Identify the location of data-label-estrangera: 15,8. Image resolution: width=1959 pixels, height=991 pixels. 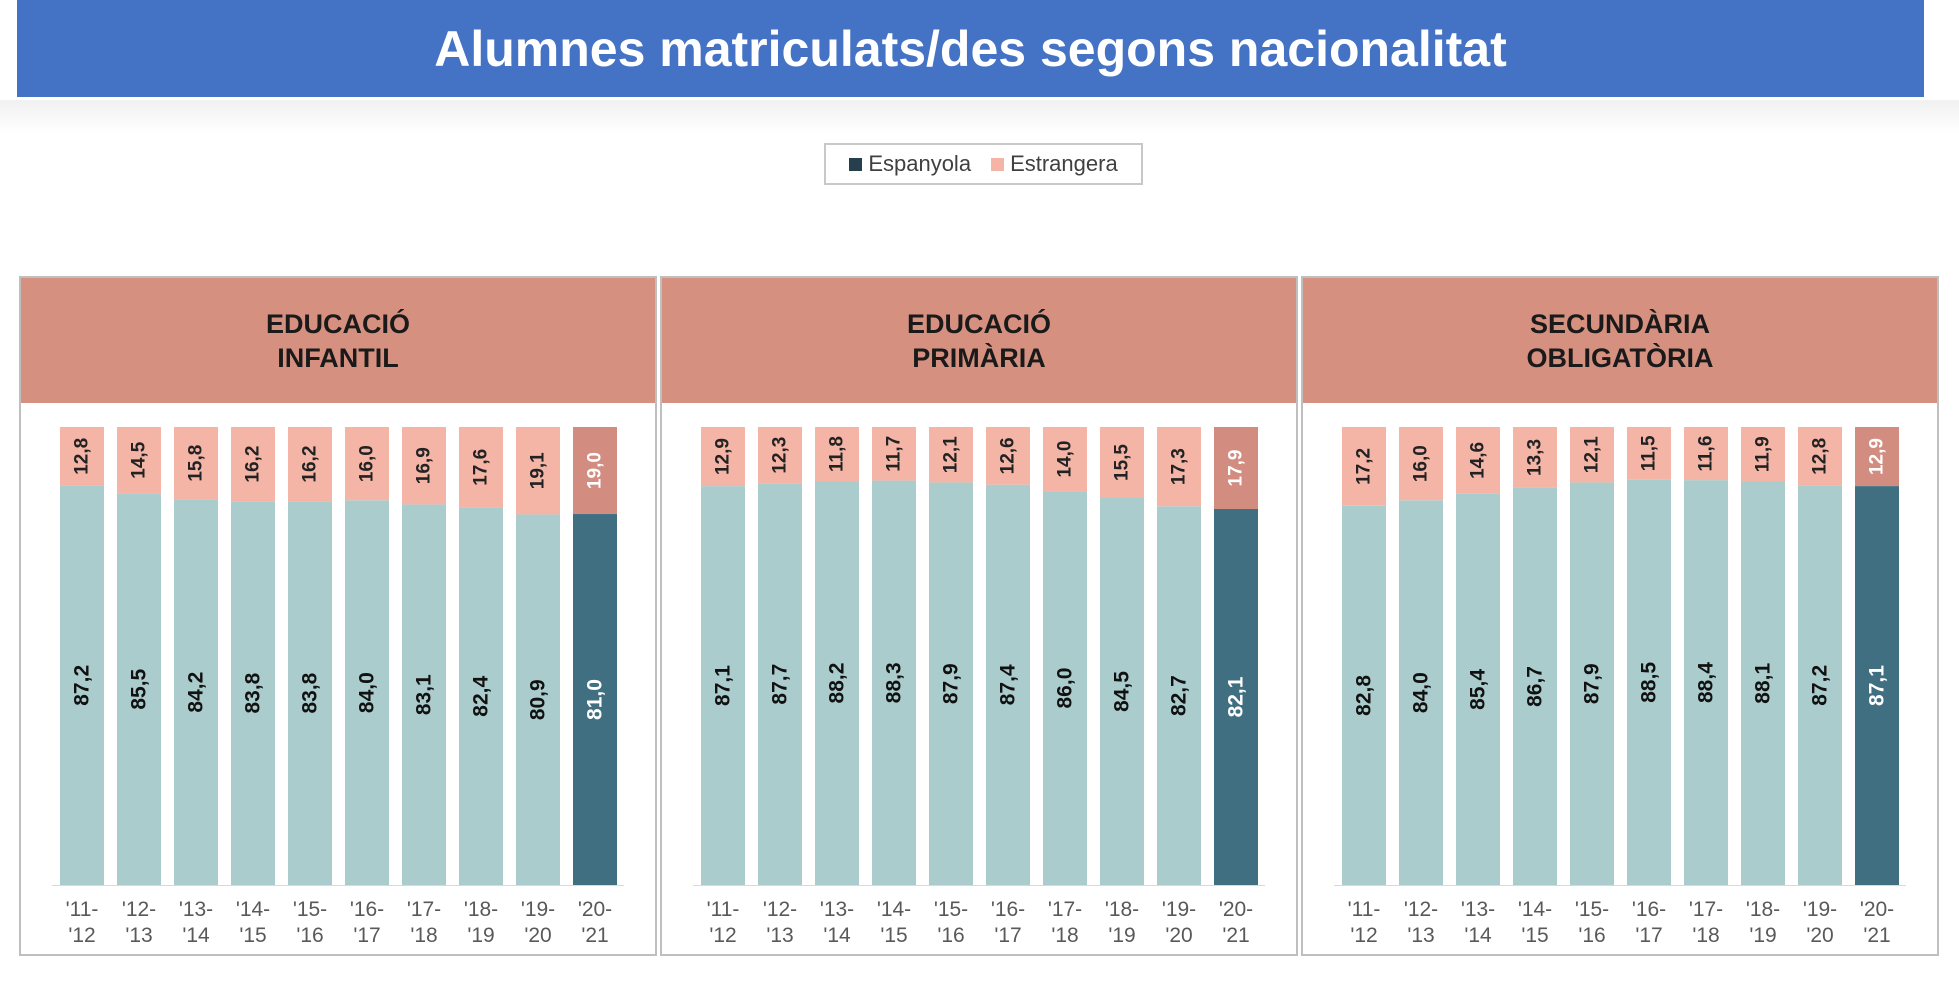
(196, 463).